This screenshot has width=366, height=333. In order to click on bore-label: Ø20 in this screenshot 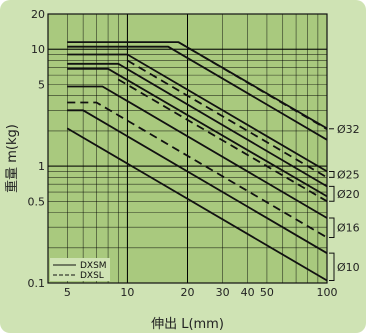, I will do `click(348, 194)`.